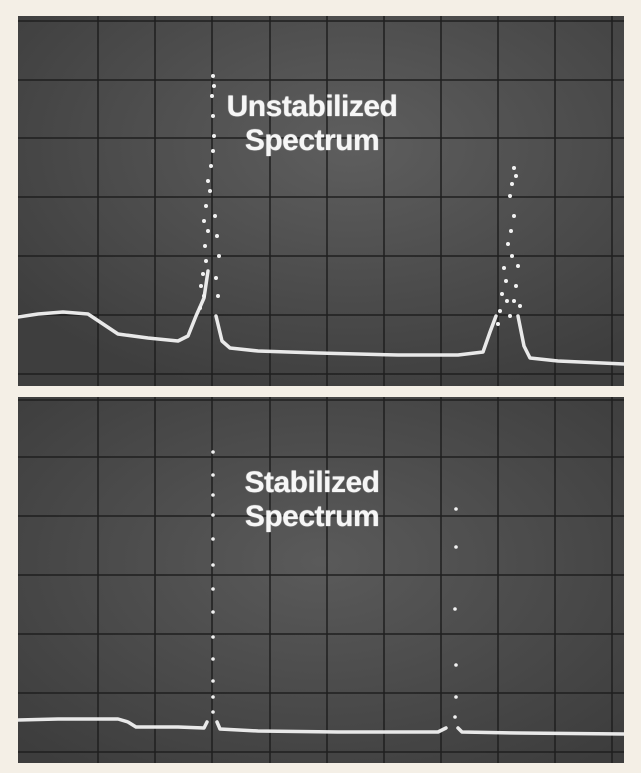 Image resolution: width=641 pixels, height=773 pixels. I want to click on caption-line-1: Unstabilized, so click(312, 106).